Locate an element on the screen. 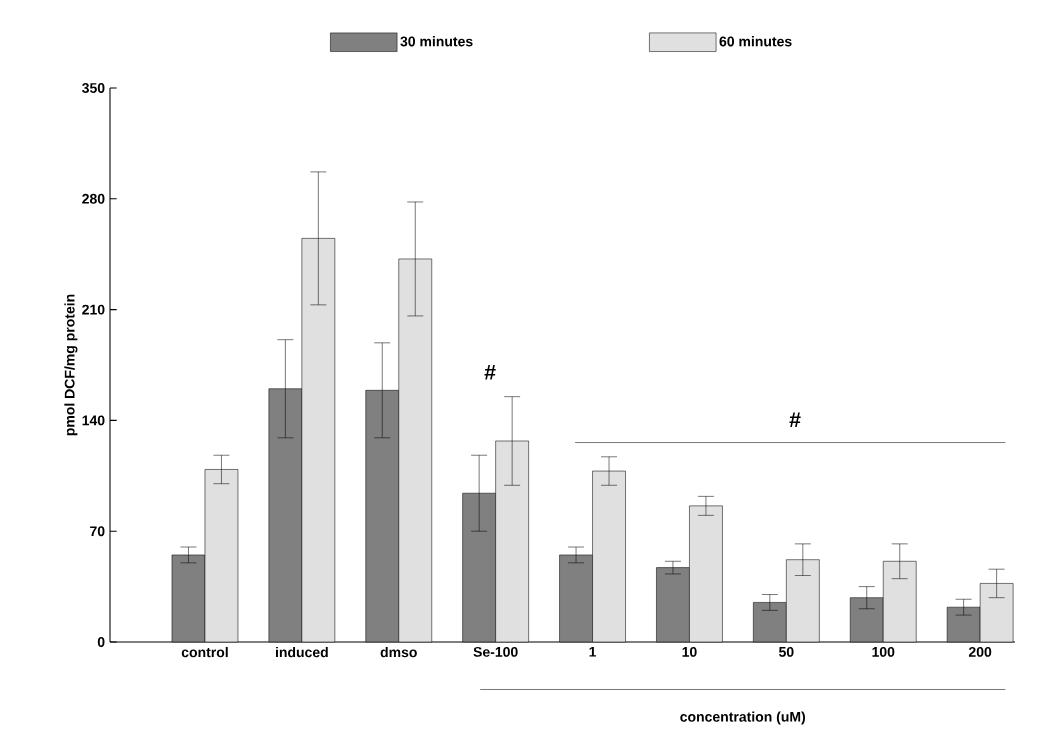 The width and height of the screenshot is (1046, 732). x-tick-label: dmso is located at coordinates (398, 652).